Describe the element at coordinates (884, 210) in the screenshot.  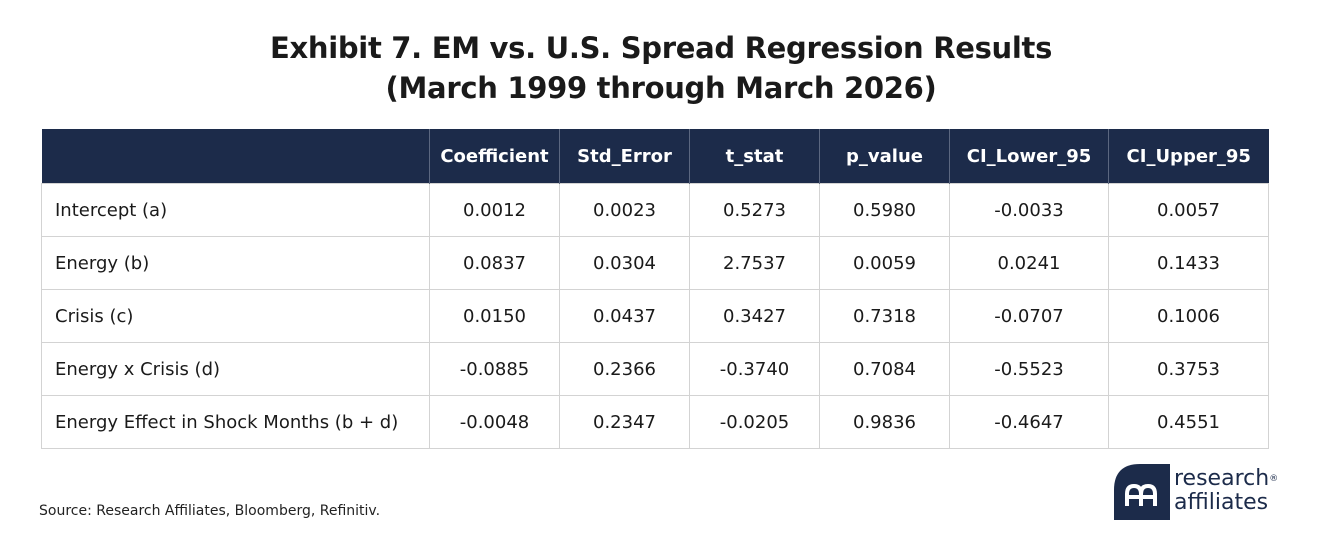
I see `table-cell: 0.5980` at that location.